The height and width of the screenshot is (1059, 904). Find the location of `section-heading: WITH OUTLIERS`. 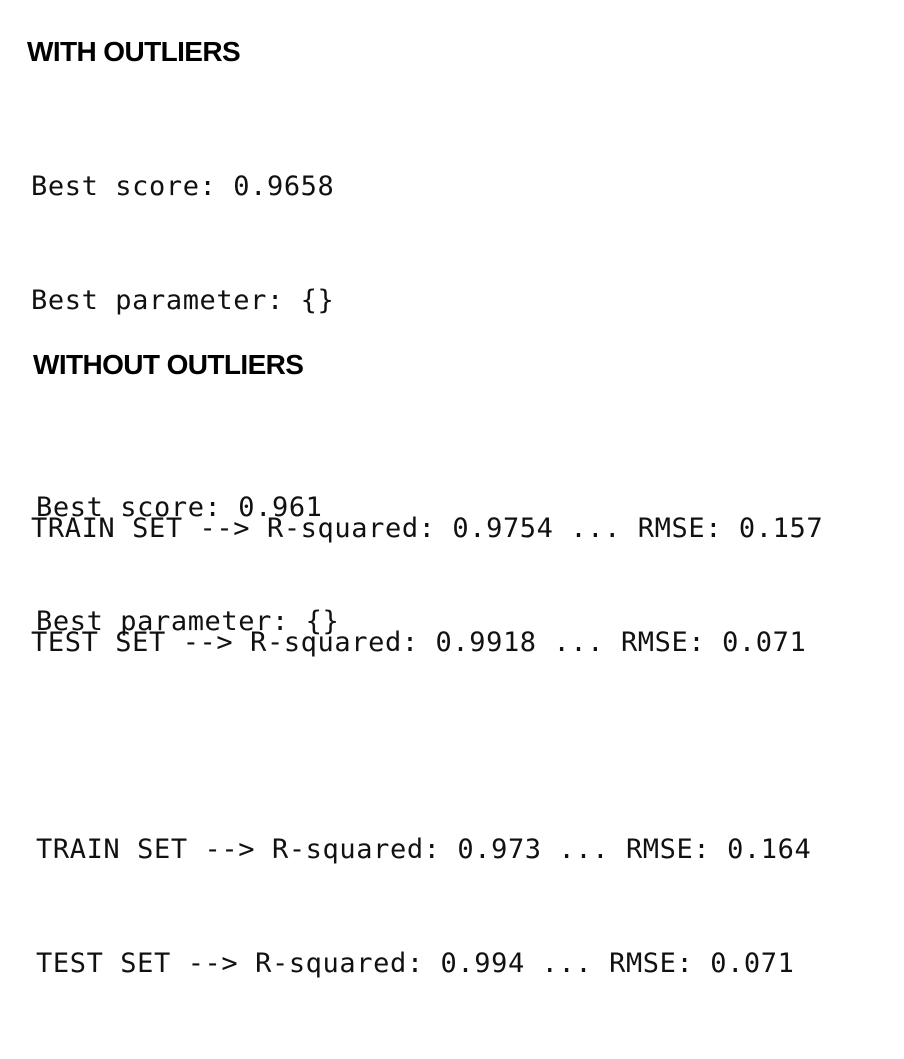

section-heading: WITH OUTLIERS is located at coordinates (134, 51).